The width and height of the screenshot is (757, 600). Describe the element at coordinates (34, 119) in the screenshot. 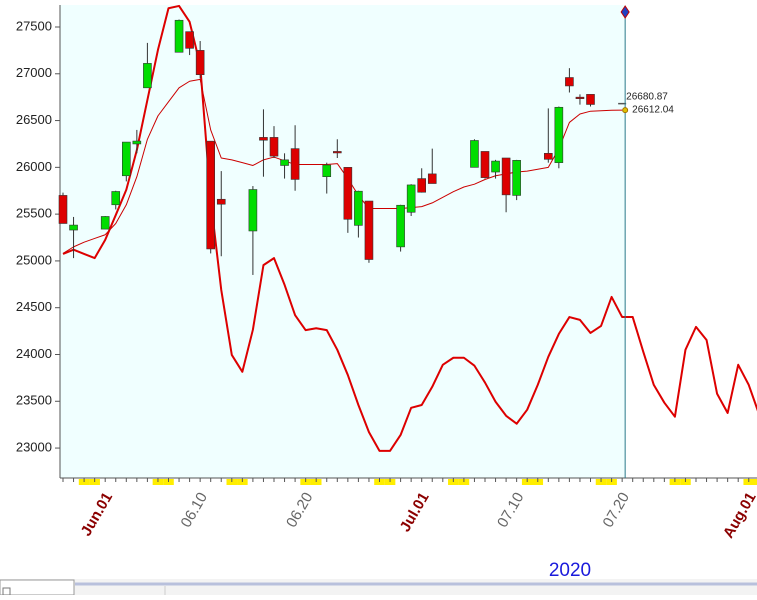

I see `y-tick-label: 26500` at that location.